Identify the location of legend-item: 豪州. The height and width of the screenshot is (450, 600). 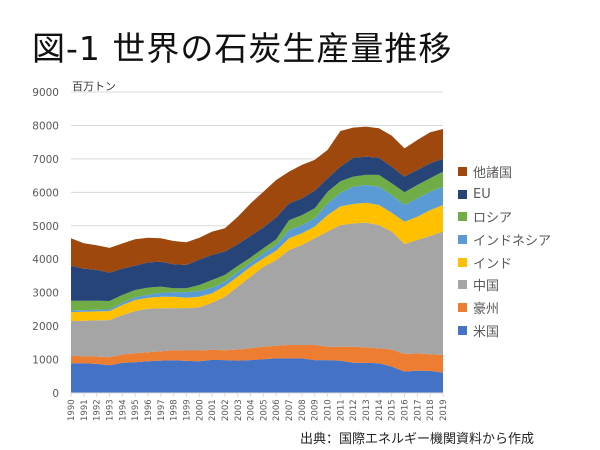
(504, 307).